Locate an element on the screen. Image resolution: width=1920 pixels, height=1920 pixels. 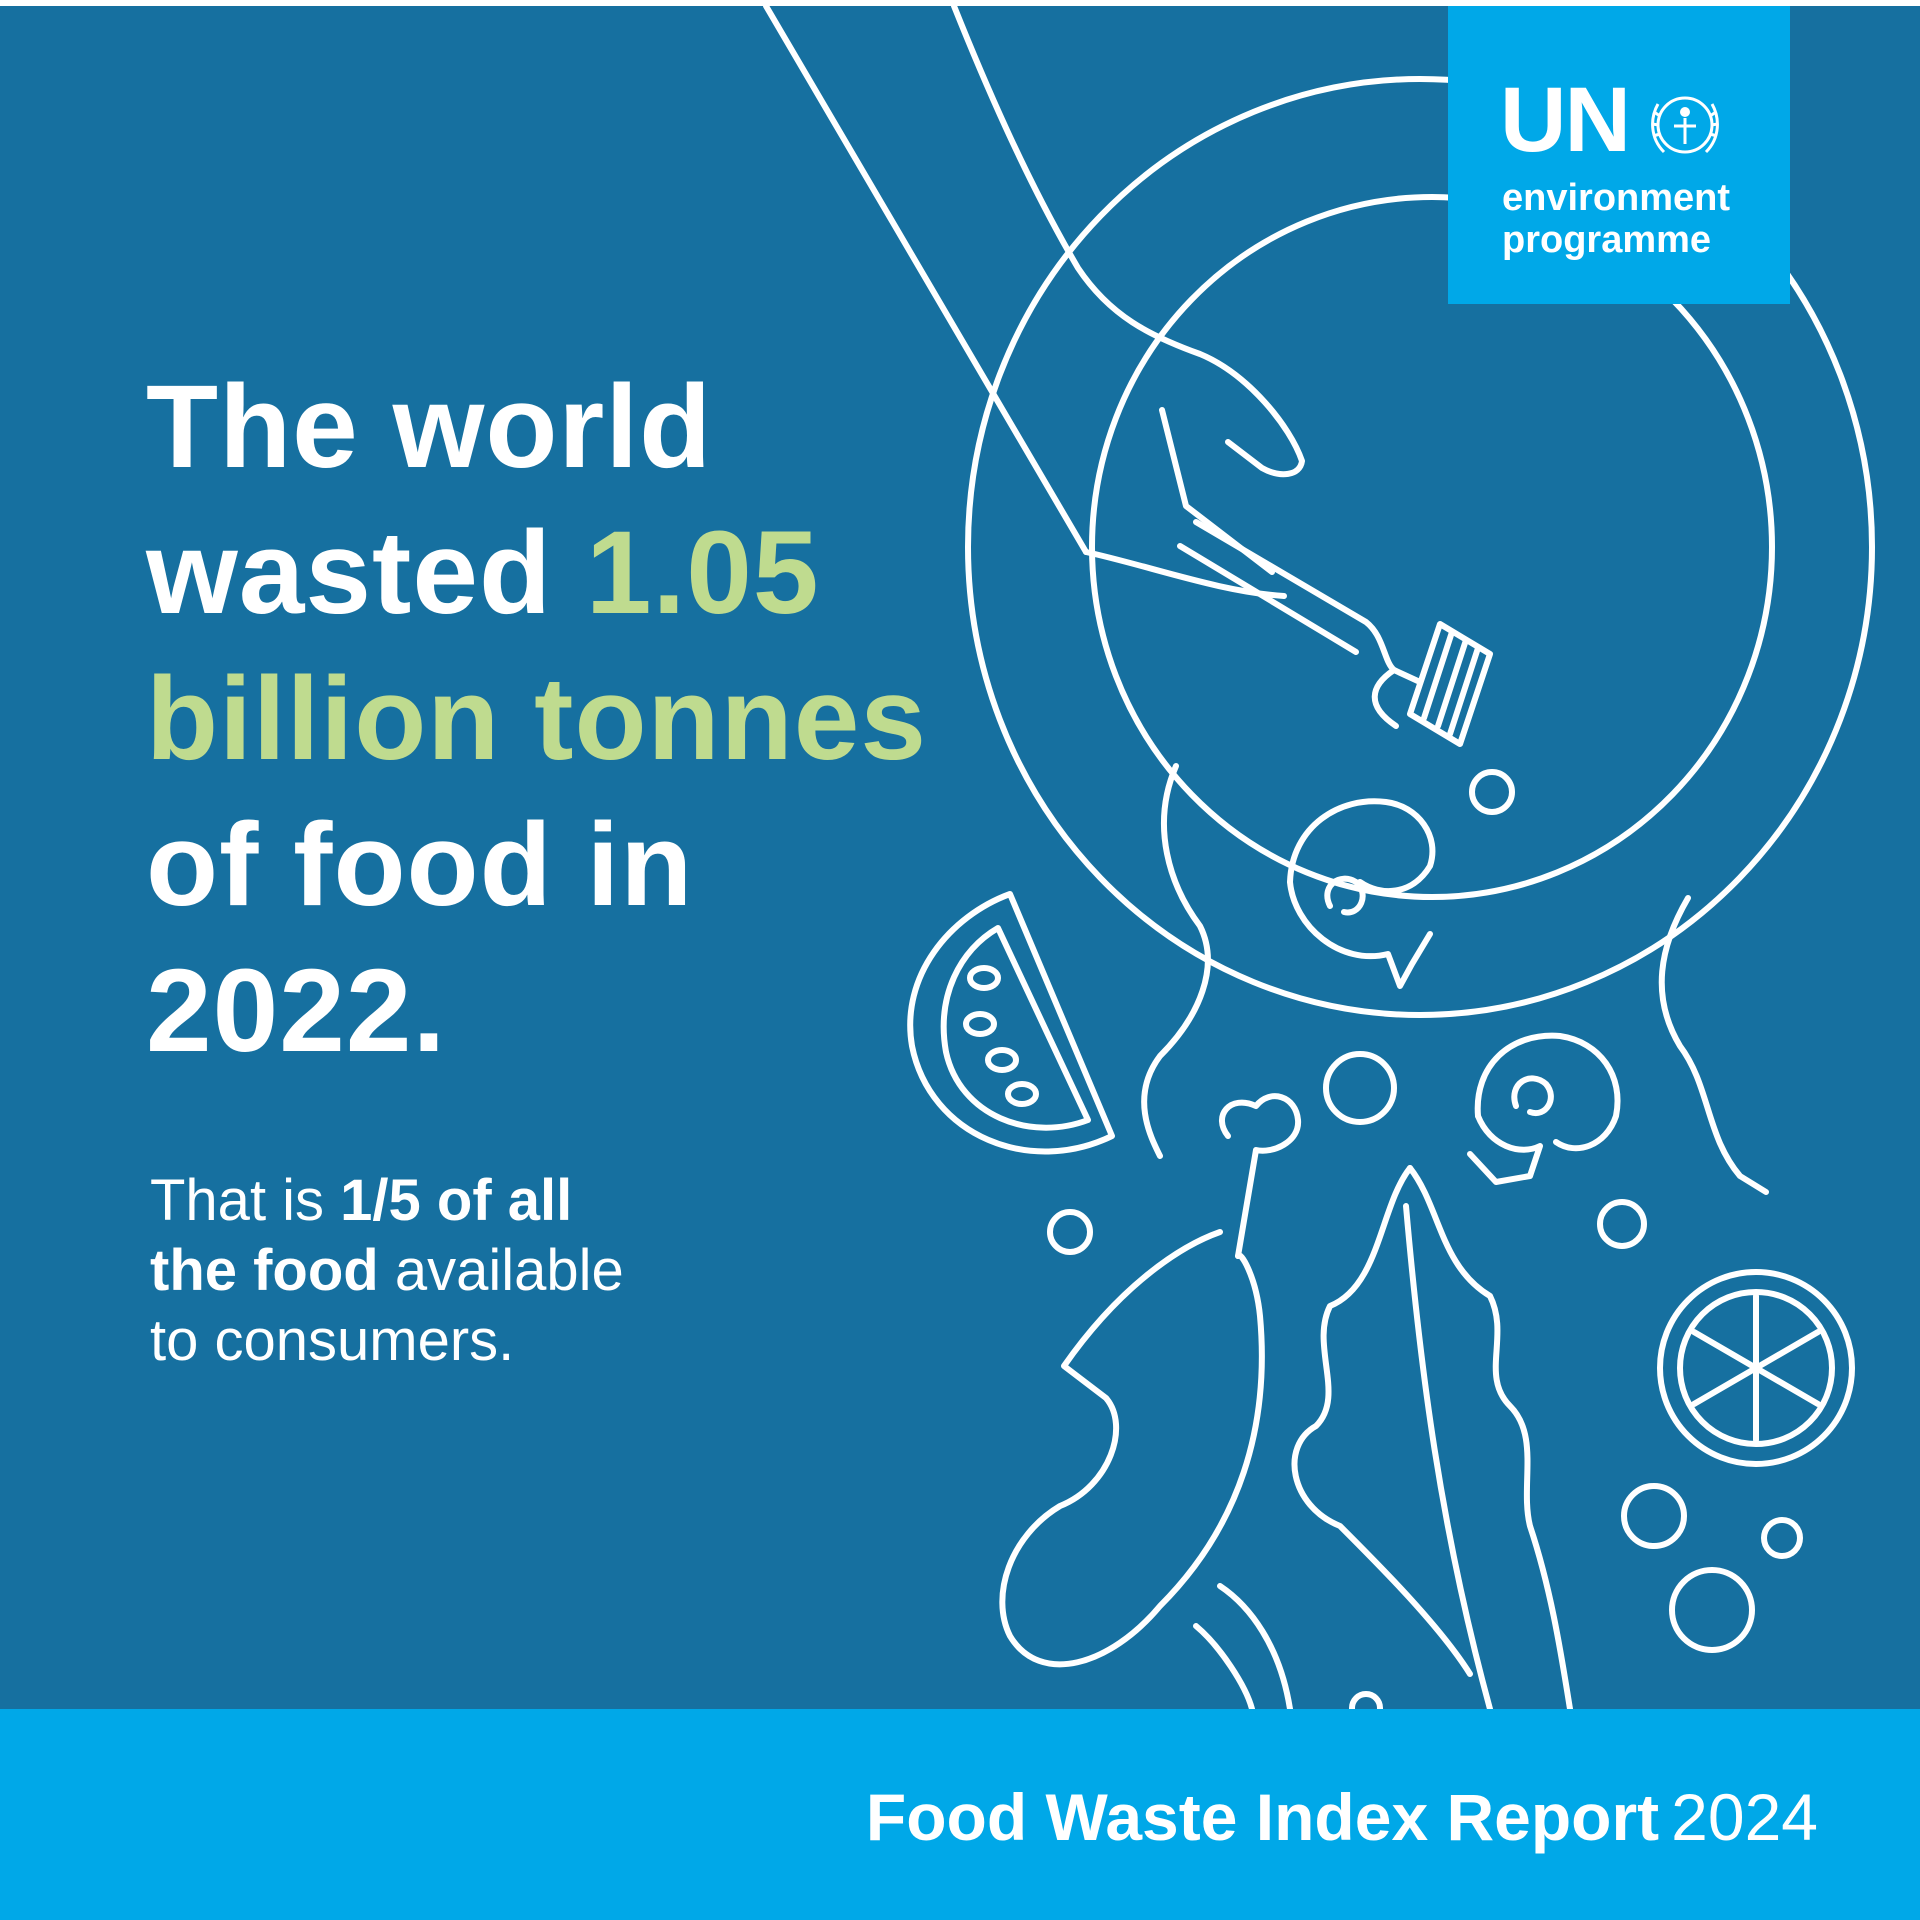
footer-report-title: Food Waste Index Report 2024 is located at coordinates (1342, 1817).